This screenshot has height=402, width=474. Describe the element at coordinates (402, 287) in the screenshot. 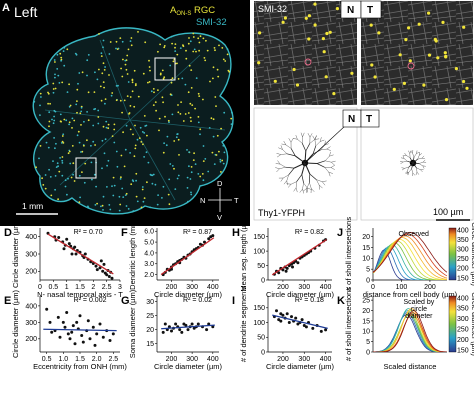

I see `x-tick-label: 100` at that location.